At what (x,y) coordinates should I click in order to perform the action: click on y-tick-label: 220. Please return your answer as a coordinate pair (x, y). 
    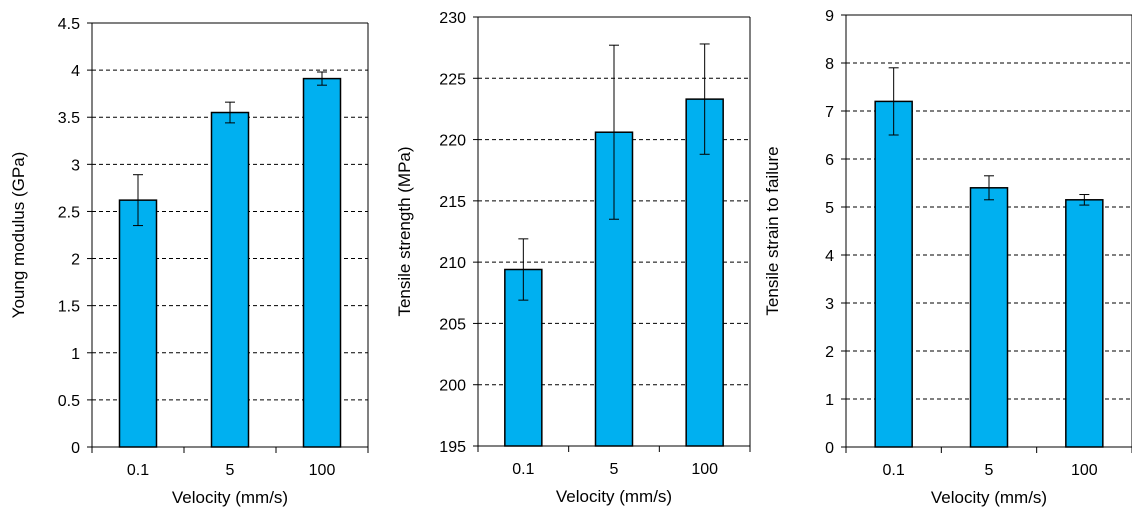
    Looking at the image, I should click on (452, 141).